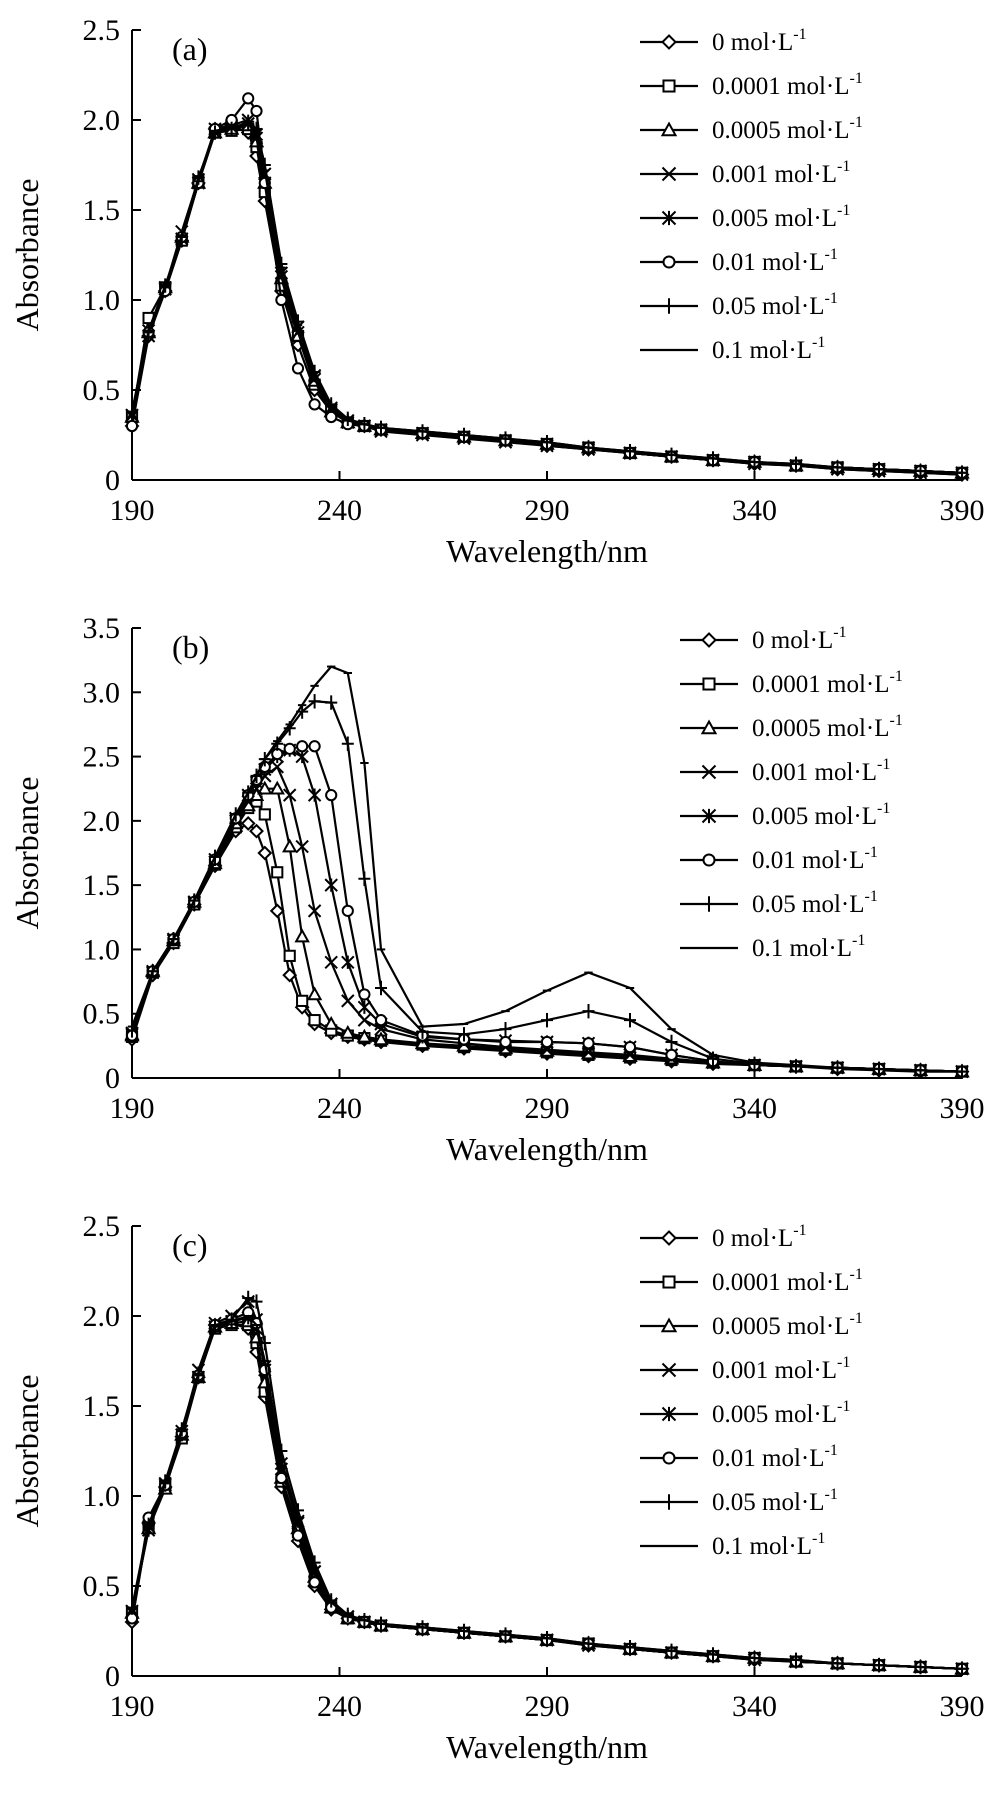 The image size is (1000, 1796). What do you see at coordinates (547, 1747) in the screenshot?
I see `x-axis-label: Wavelength/nm` at bounding box center [547, 1747].